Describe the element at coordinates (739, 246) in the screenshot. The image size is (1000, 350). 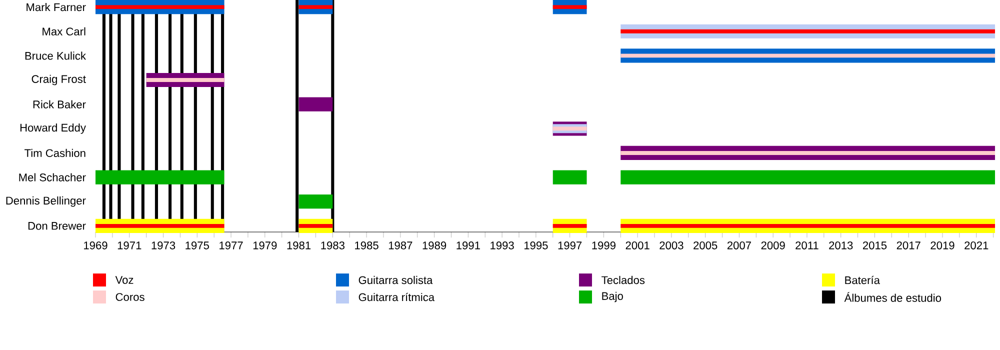
I see `x-tick-label: 2007` at that location.